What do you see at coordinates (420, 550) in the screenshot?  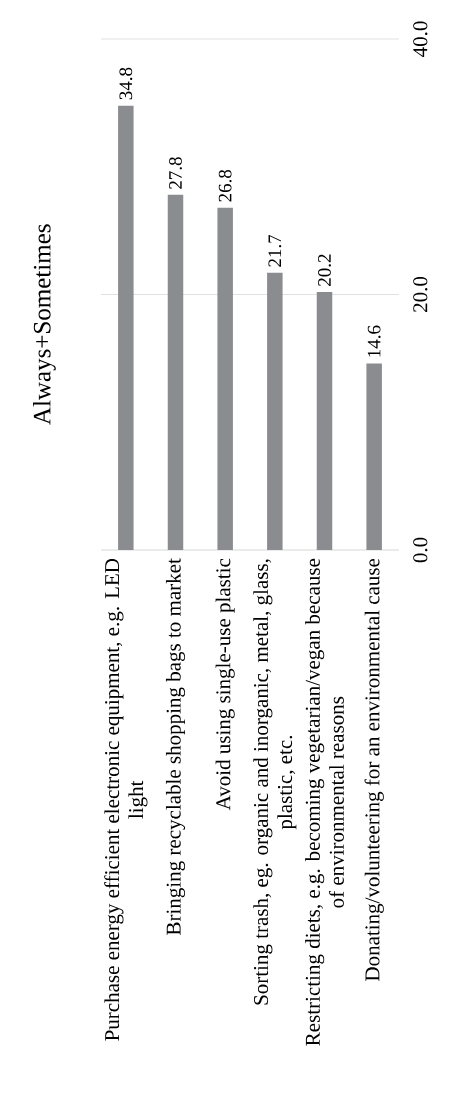 I see `y-tick-label: 0.0` at bounding box center [420, 550].